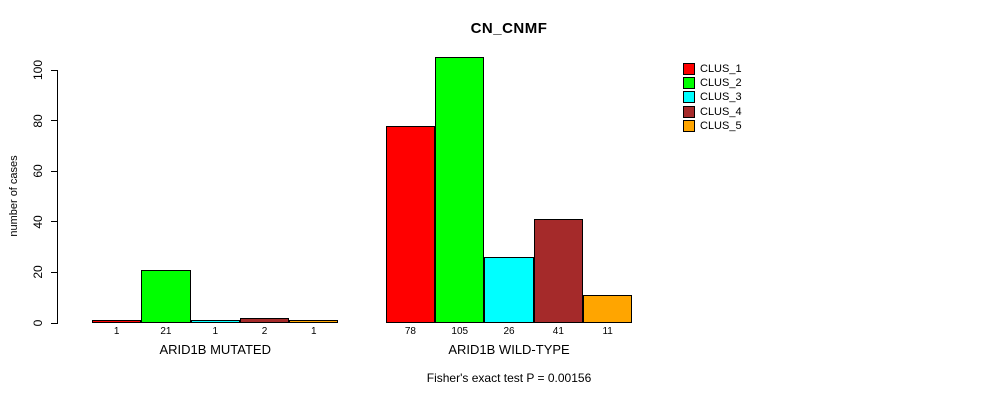 The image size is (990, 400). What do you see at coordinates (410, 331) in the screenshot?
I see `bar-value-label: 78` at bounding box center [410, 331].